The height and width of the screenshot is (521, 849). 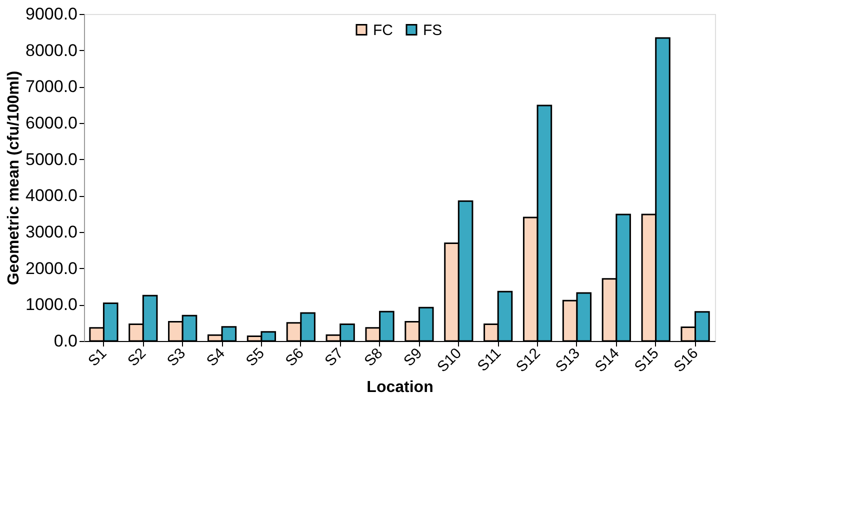 I want to click on y-tick-label: 9000.0, so click(x=52, y=14).